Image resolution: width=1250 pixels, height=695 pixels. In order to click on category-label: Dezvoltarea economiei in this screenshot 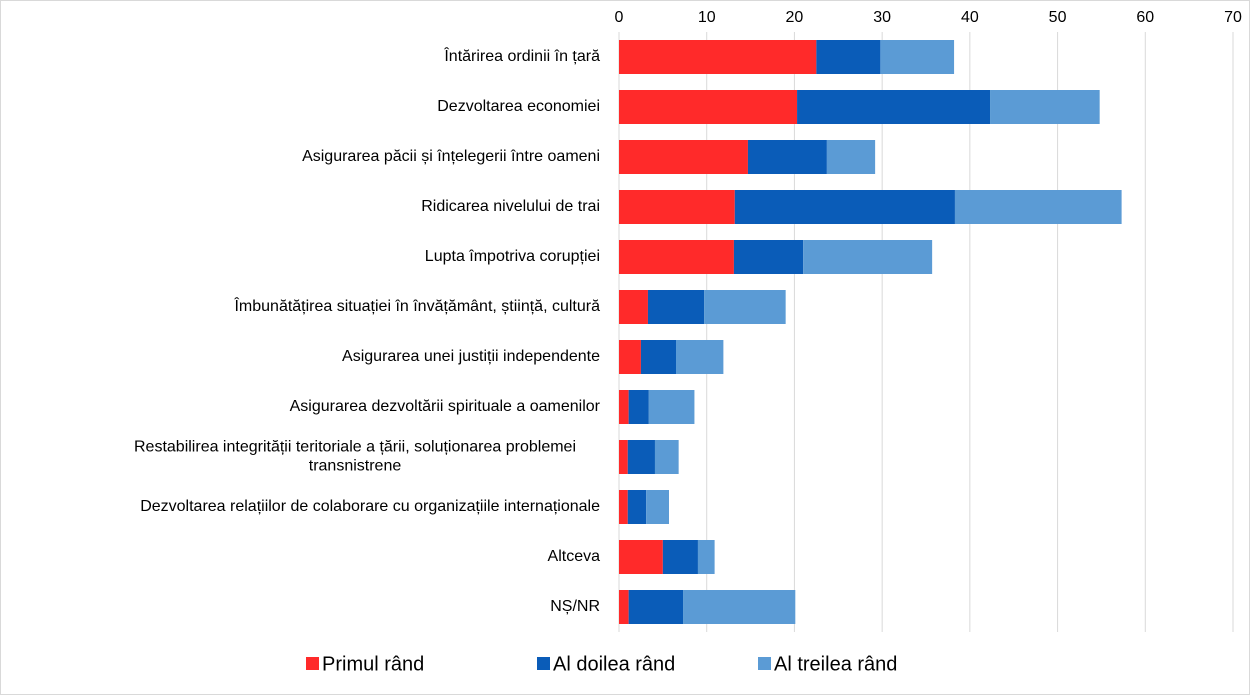, I will do `click(518, 106)`.